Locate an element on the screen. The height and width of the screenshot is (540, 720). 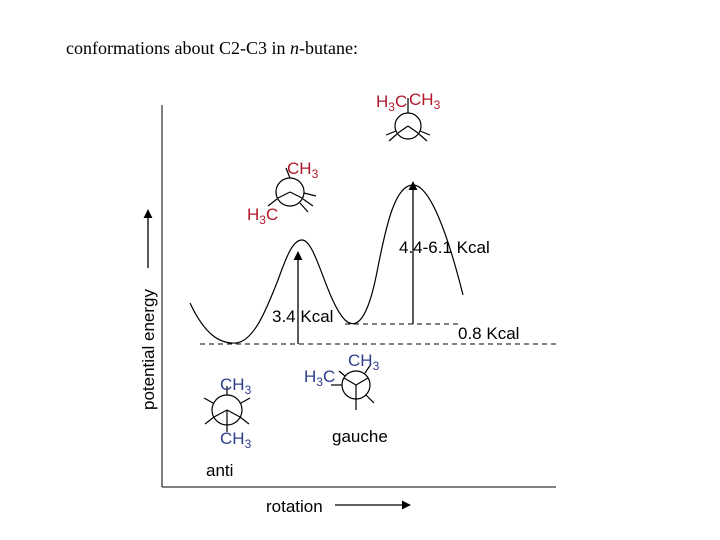
eclipsed-full-left-group: H3C is located at coordinates (391, 103).